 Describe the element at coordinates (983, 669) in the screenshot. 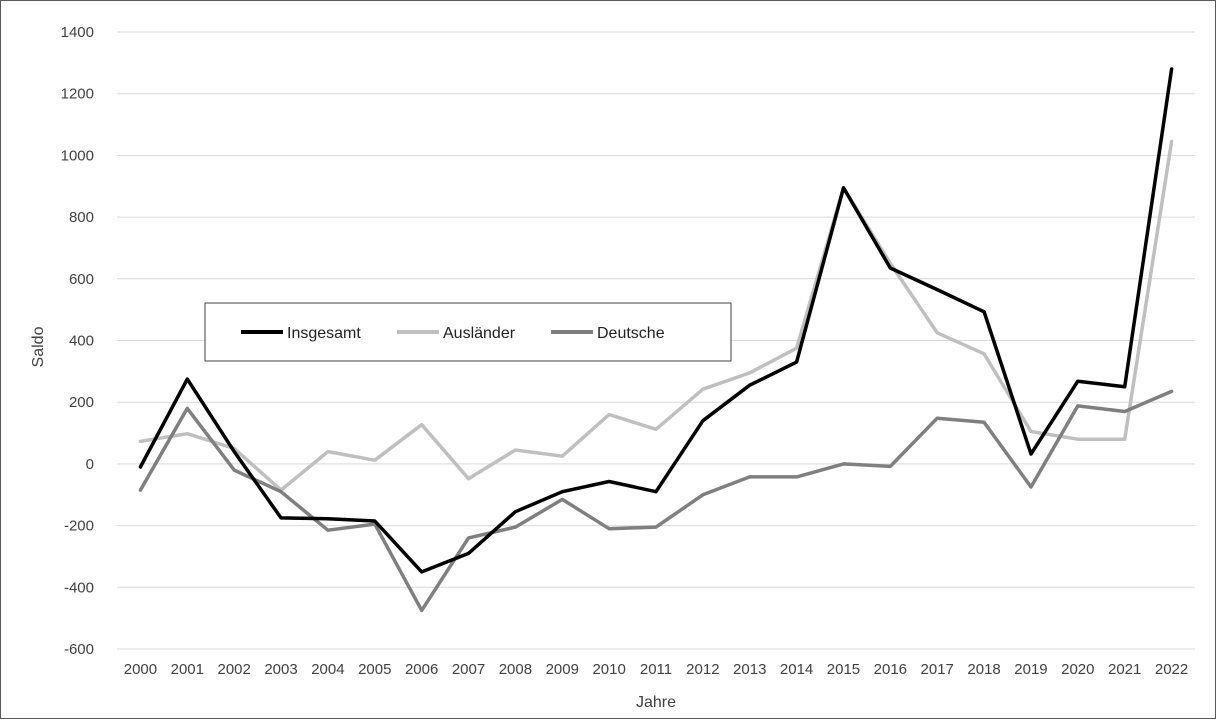

I see `x-tick-label: 2018` at that location.